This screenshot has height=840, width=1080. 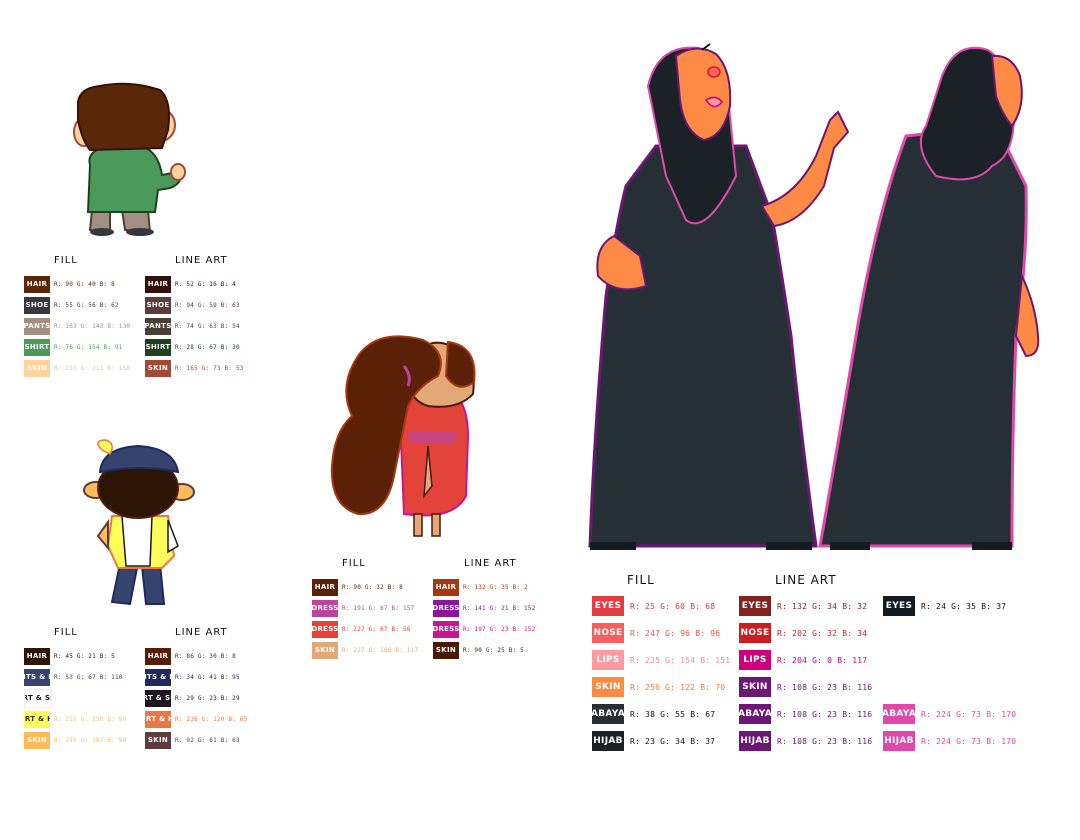 I want to click on rgb-values: R: 29 G: 23 B: 29, so click(x=207, y=698).